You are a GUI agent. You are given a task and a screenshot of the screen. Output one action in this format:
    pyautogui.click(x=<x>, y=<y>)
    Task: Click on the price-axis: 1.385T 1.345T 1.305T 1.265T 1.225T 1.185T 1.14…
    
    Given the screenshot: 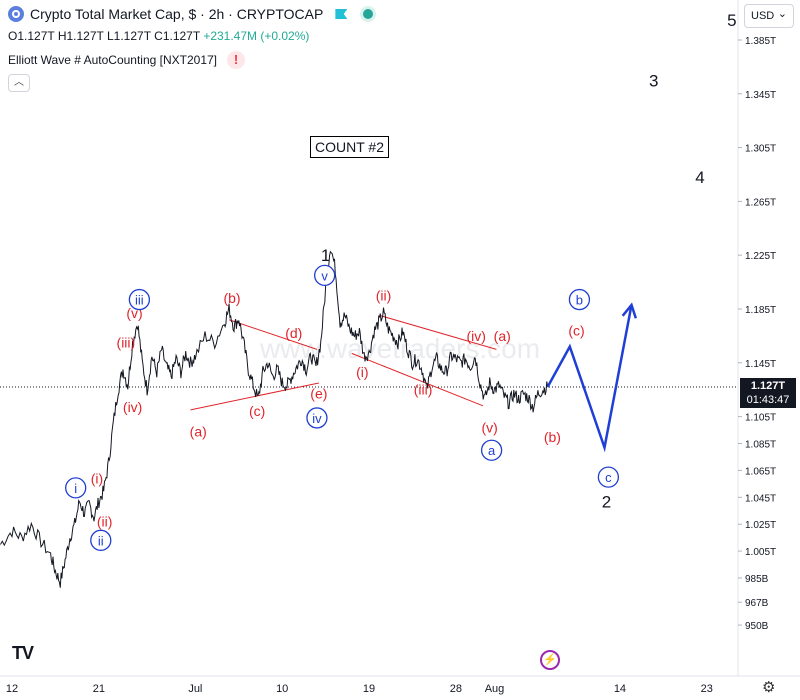 What is the action you would take?
    pyautogui.click(x=757, y=334)
    